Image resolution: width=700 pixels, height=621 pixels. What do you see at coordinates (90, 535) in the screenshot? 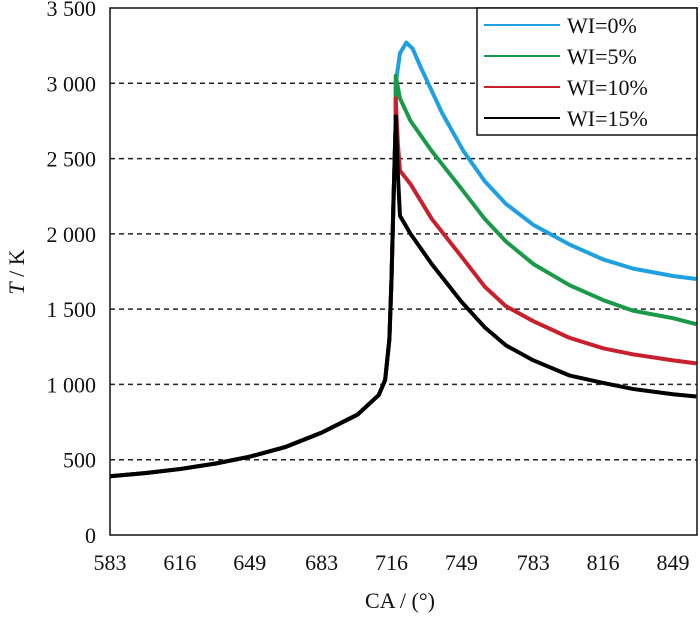
I see `y-tick-label: 0` at bounding box center [90, 535].